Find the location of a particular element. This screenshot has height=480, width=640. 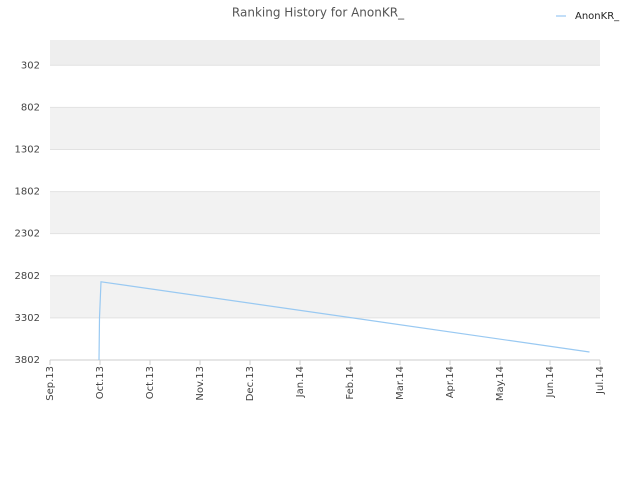

series-line is located at coordinates (344, 321).